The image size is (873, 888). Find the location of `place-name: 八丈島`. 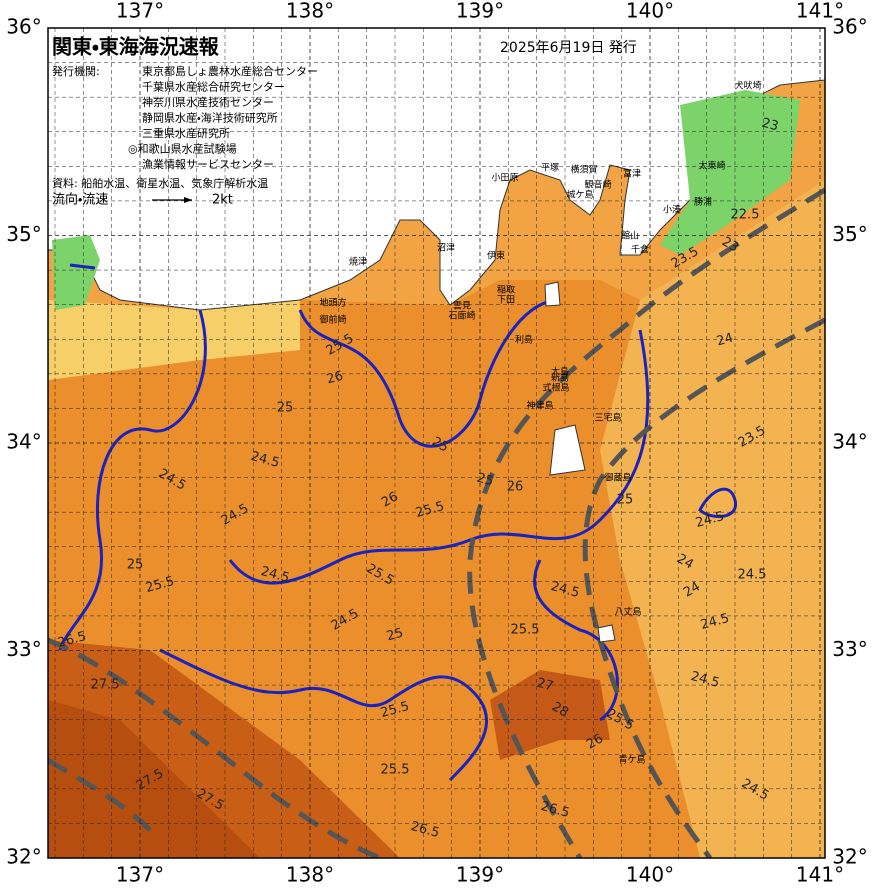

place-name: 八丈島 is located at coordinates (627, 612).